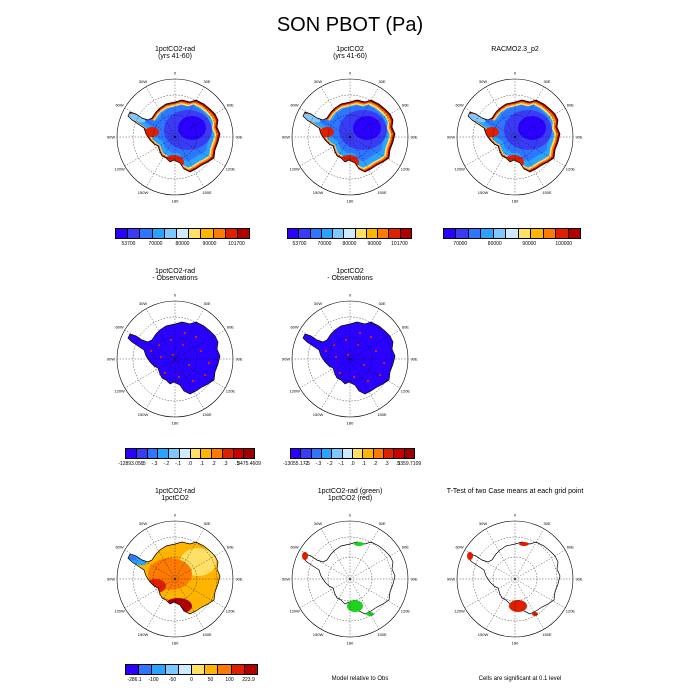  Describe the element at coordinates (409, 464) in the screenshot. I see `colorbar-label: 3359.7109` at that location.